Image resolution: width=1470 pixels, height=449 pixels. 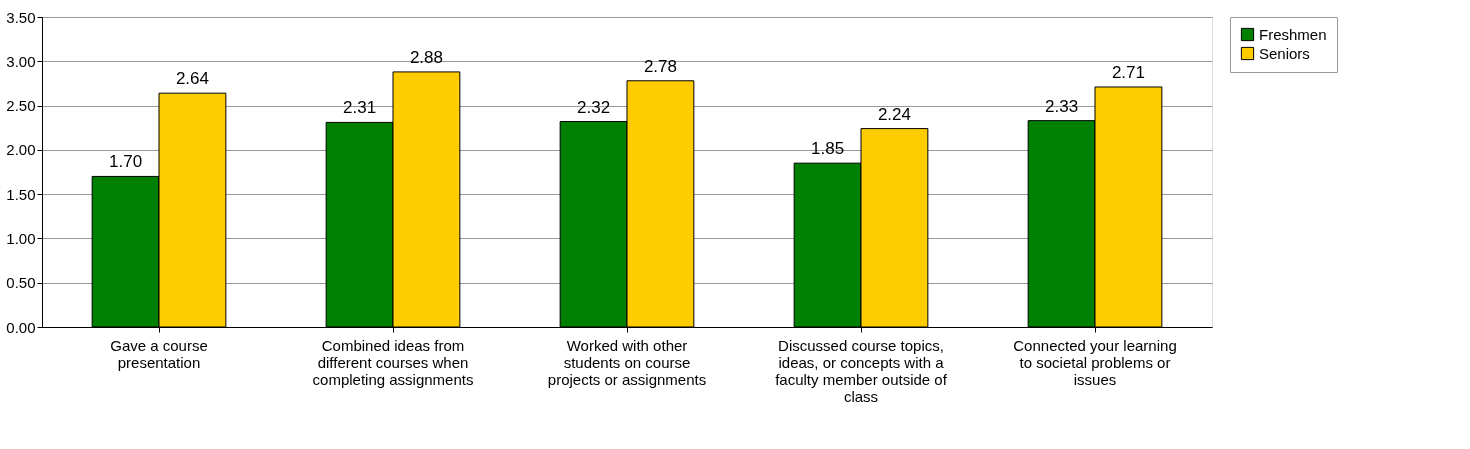 I want to click on y-tick-label: 0.50, so click(x=21, y=283).